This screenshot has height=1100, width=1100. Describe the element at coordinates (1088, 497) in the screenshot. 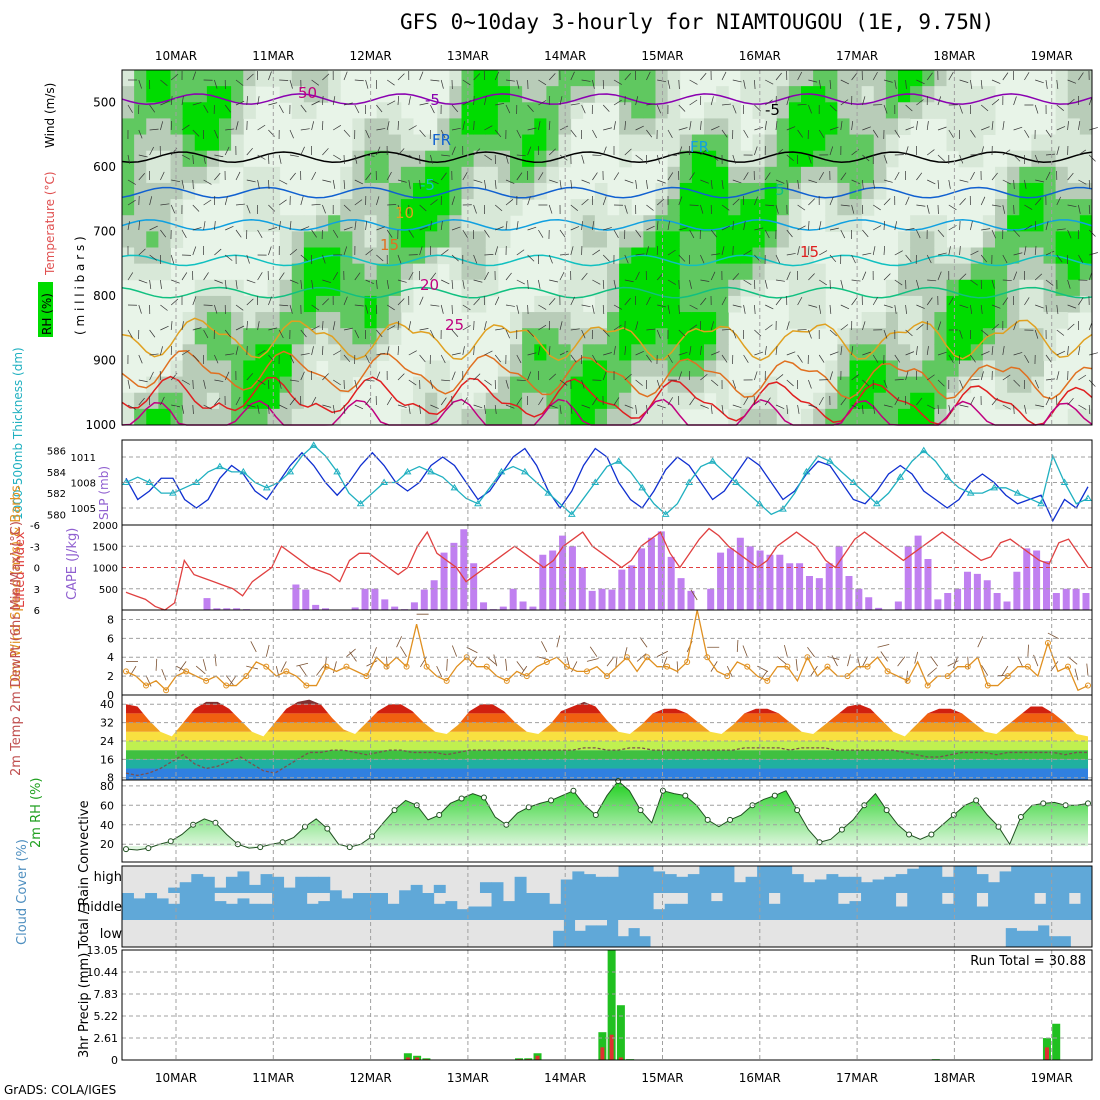

I see `thickness-point` at that location.